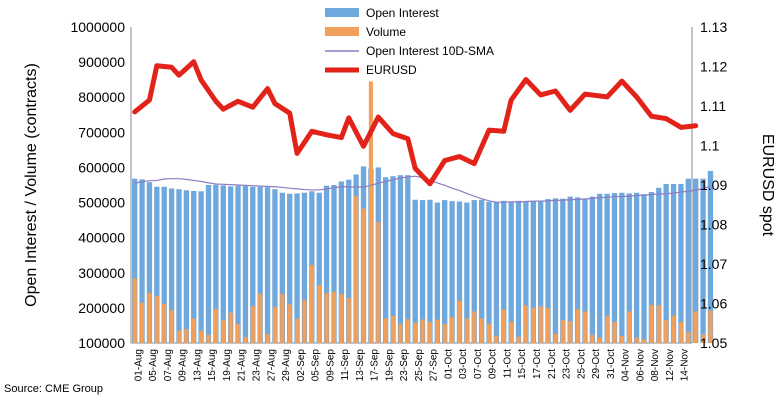 This screenshot has height=404, width=776. I want to click on right-tick-label: 1.12, so click(713, 67).